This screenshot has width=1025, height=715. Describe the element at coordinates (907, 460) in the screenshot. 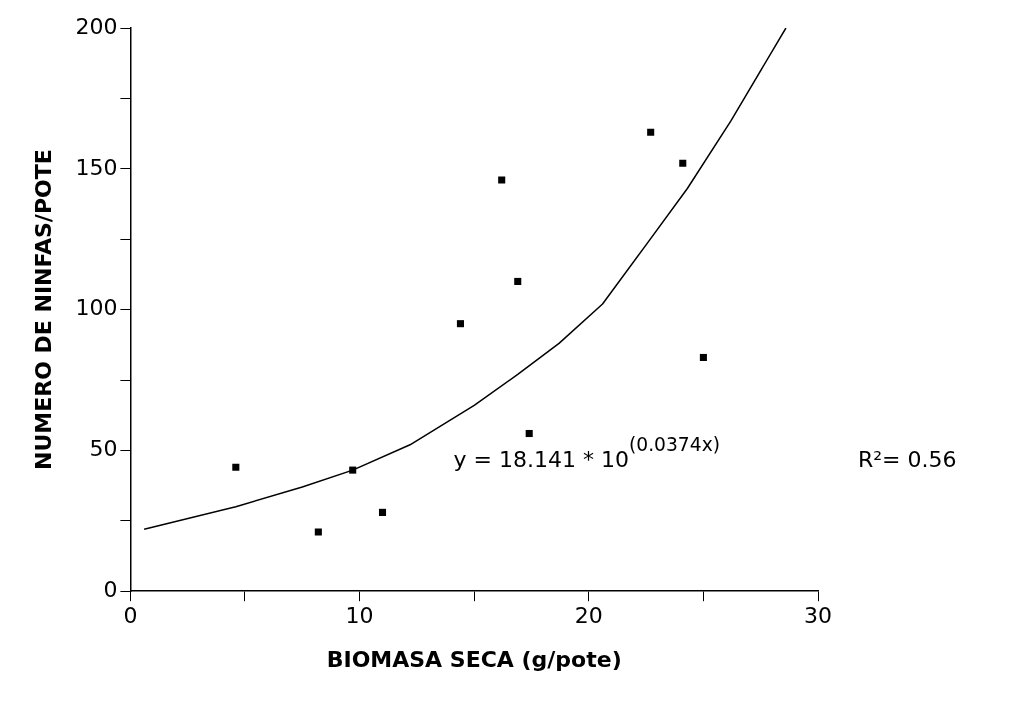

I see `text: R²= 0.56` at that location.